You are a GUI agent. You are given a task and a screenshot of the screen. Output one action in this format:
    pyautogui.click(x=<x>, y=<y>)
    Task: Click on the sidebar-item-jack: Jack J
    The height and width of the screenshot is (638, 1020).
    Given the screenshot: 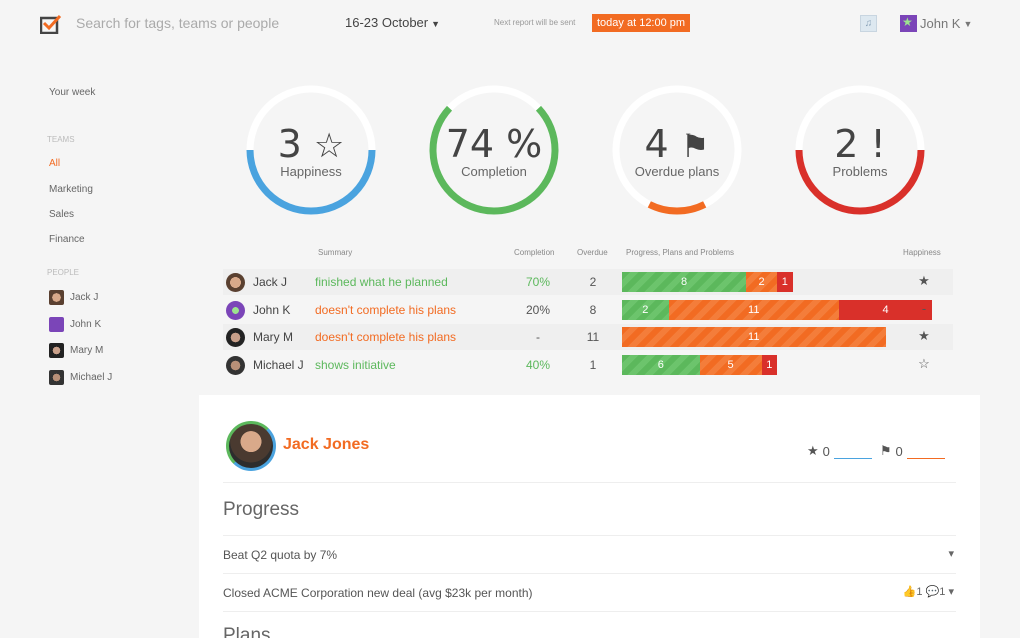 What is the action you would take?
    pyautogui.click(x=73, y=297)
    